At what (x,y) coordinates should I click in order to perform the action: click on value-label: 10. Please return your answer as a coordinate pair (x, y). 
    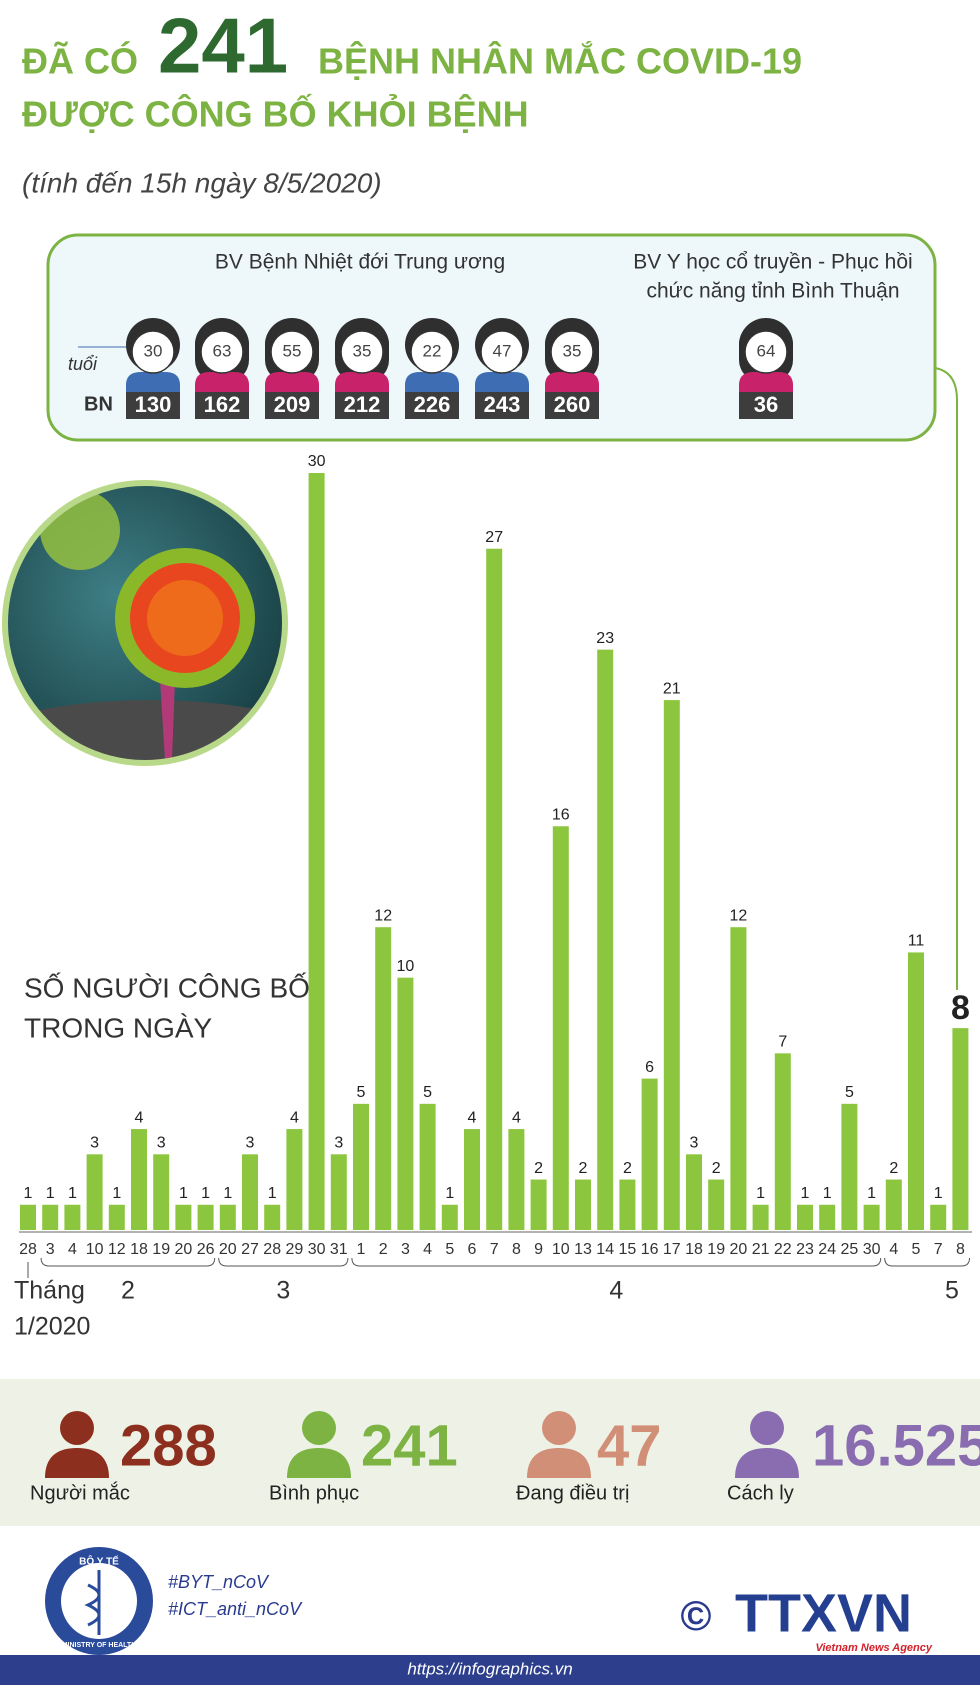
    Looking at the image, I should click on (406, 966).